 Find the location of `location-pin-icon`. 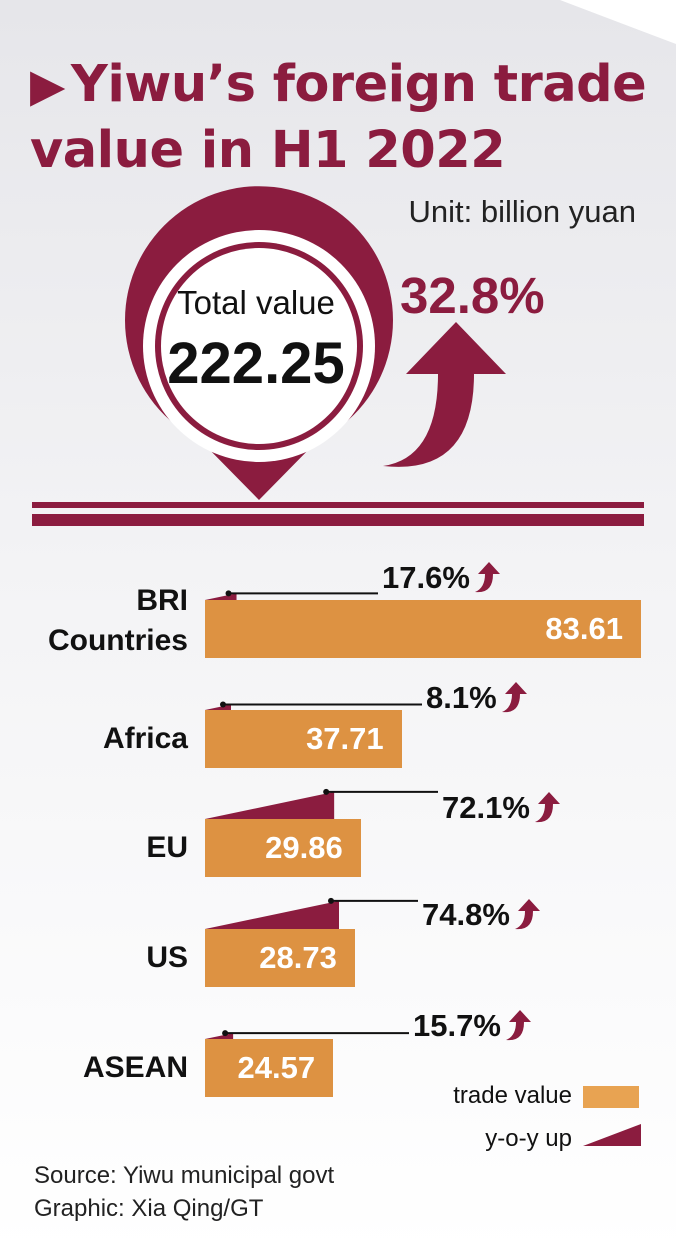

location-pin-icon is located at coordinates (258, 343).